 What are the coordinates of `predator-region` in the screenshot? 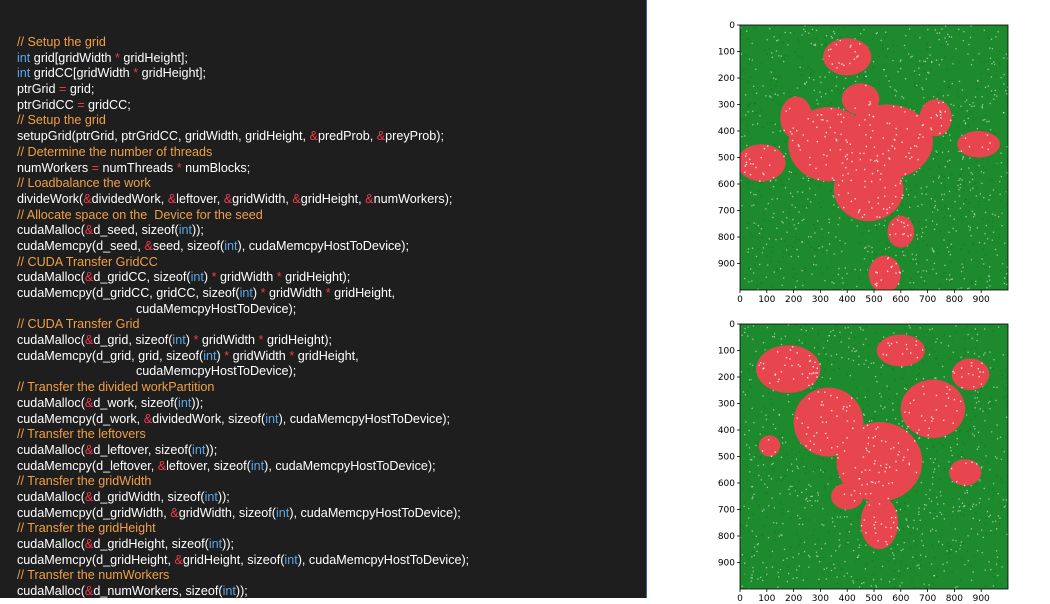 It's located at (763, 163).